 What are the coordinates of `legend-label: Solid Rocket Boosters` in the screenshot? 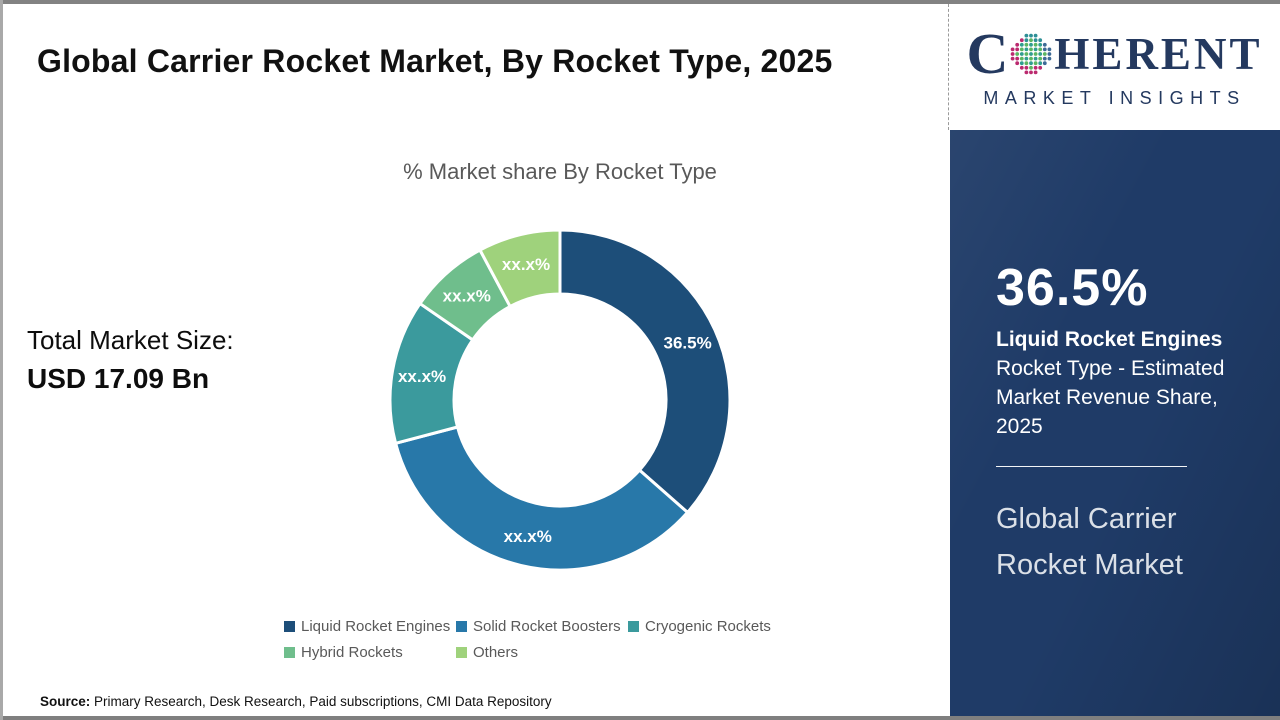 It's located at (547, 626).